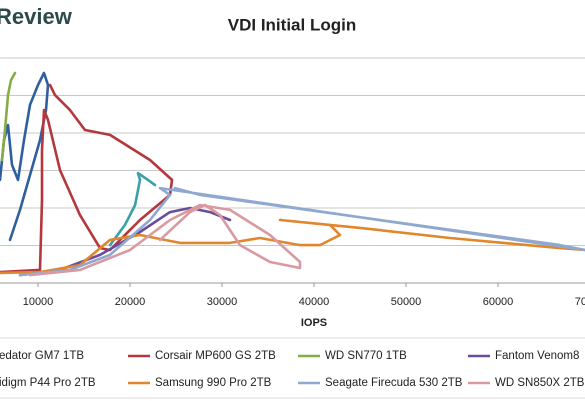 The height and width of the screenshot is (401, 585). What do you see at coordinates (215, 356) in the screenshot?
I see `legend-label: Corsair MP600 GS 2TB` at bounding box center [215, 356].